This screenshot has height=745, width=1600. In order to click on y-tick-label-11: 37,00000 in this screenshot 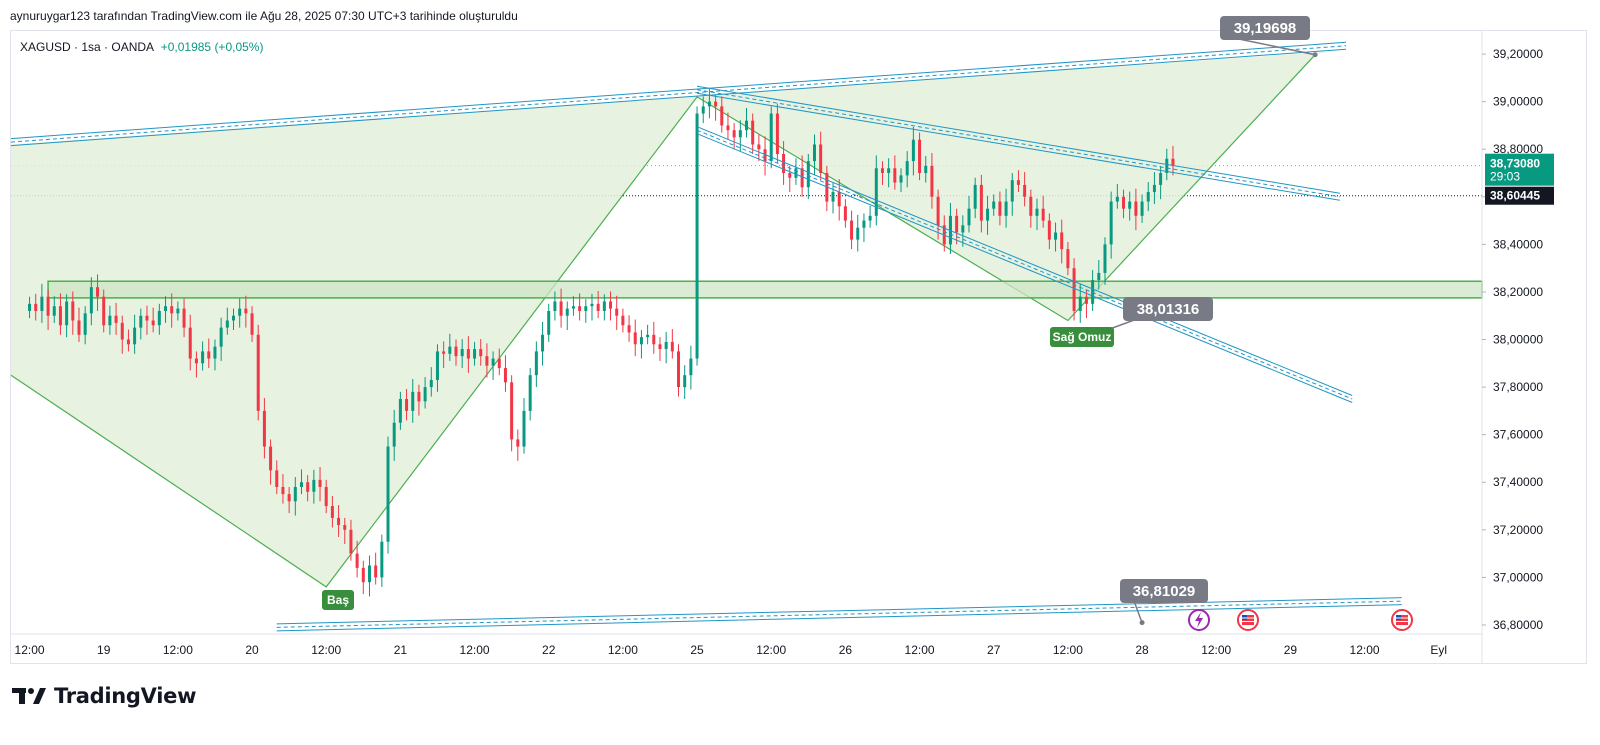, I will do `click(1518, 577)`.